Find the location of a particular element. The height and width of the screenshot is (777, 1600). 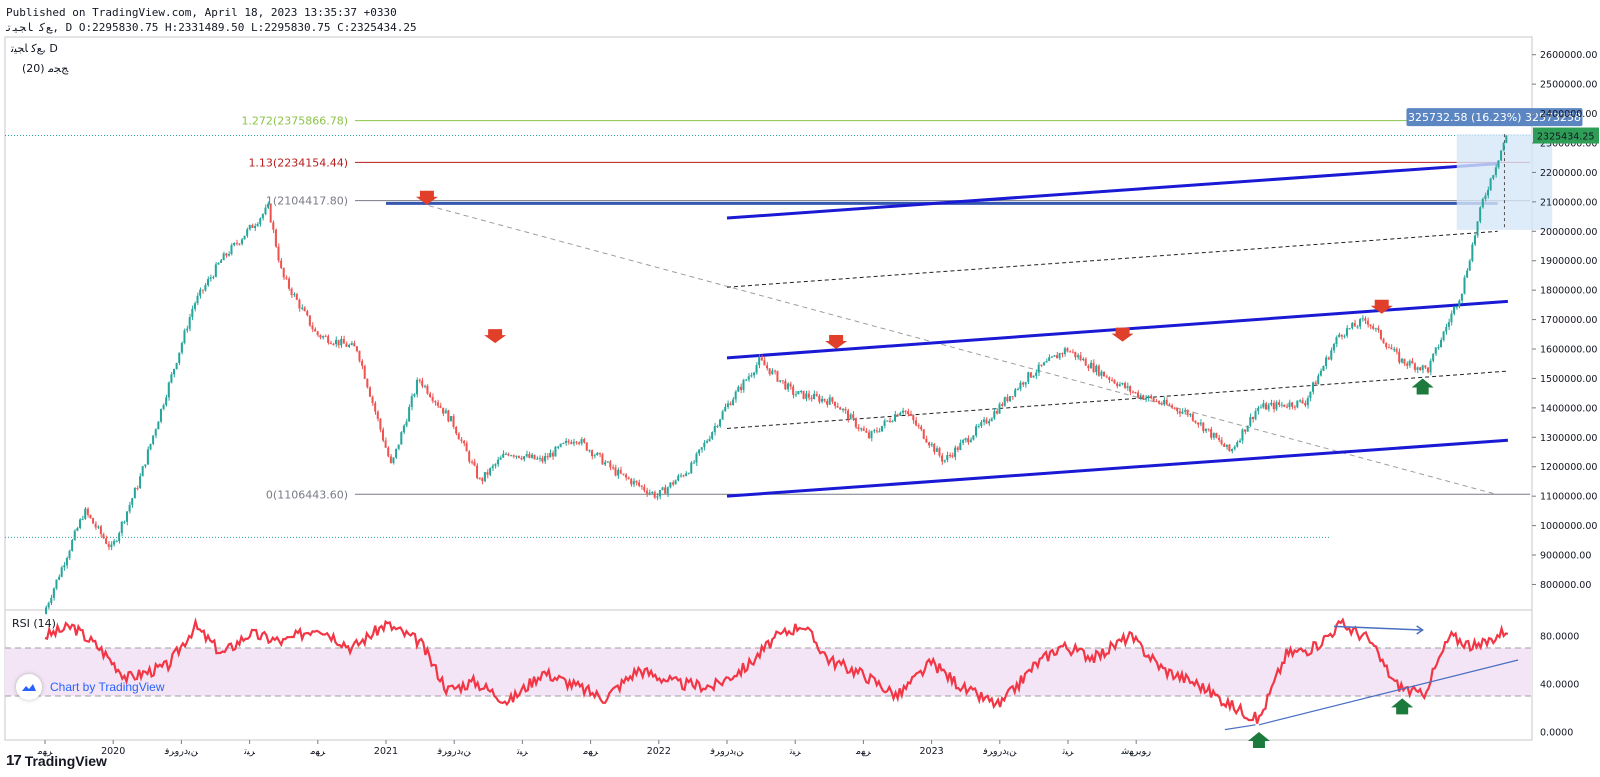

tradingview-logo: 17 TradingView is located at coordinates (56, 760).